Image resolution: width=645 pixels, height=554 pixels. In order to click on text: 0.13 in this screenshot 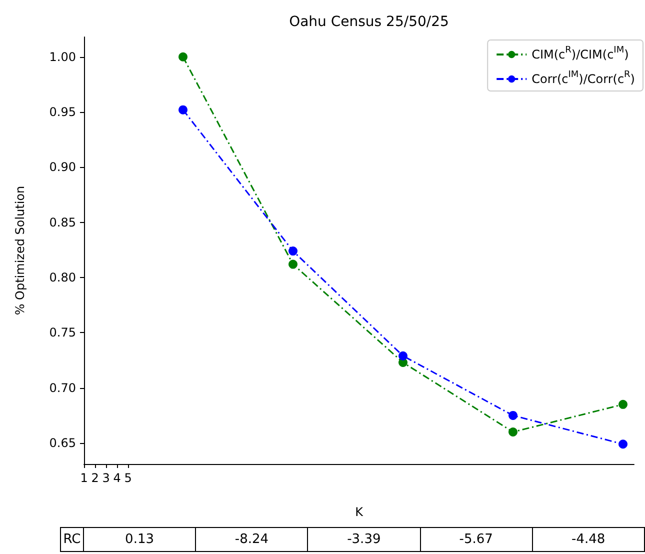, I will do `click(139, 540)`.